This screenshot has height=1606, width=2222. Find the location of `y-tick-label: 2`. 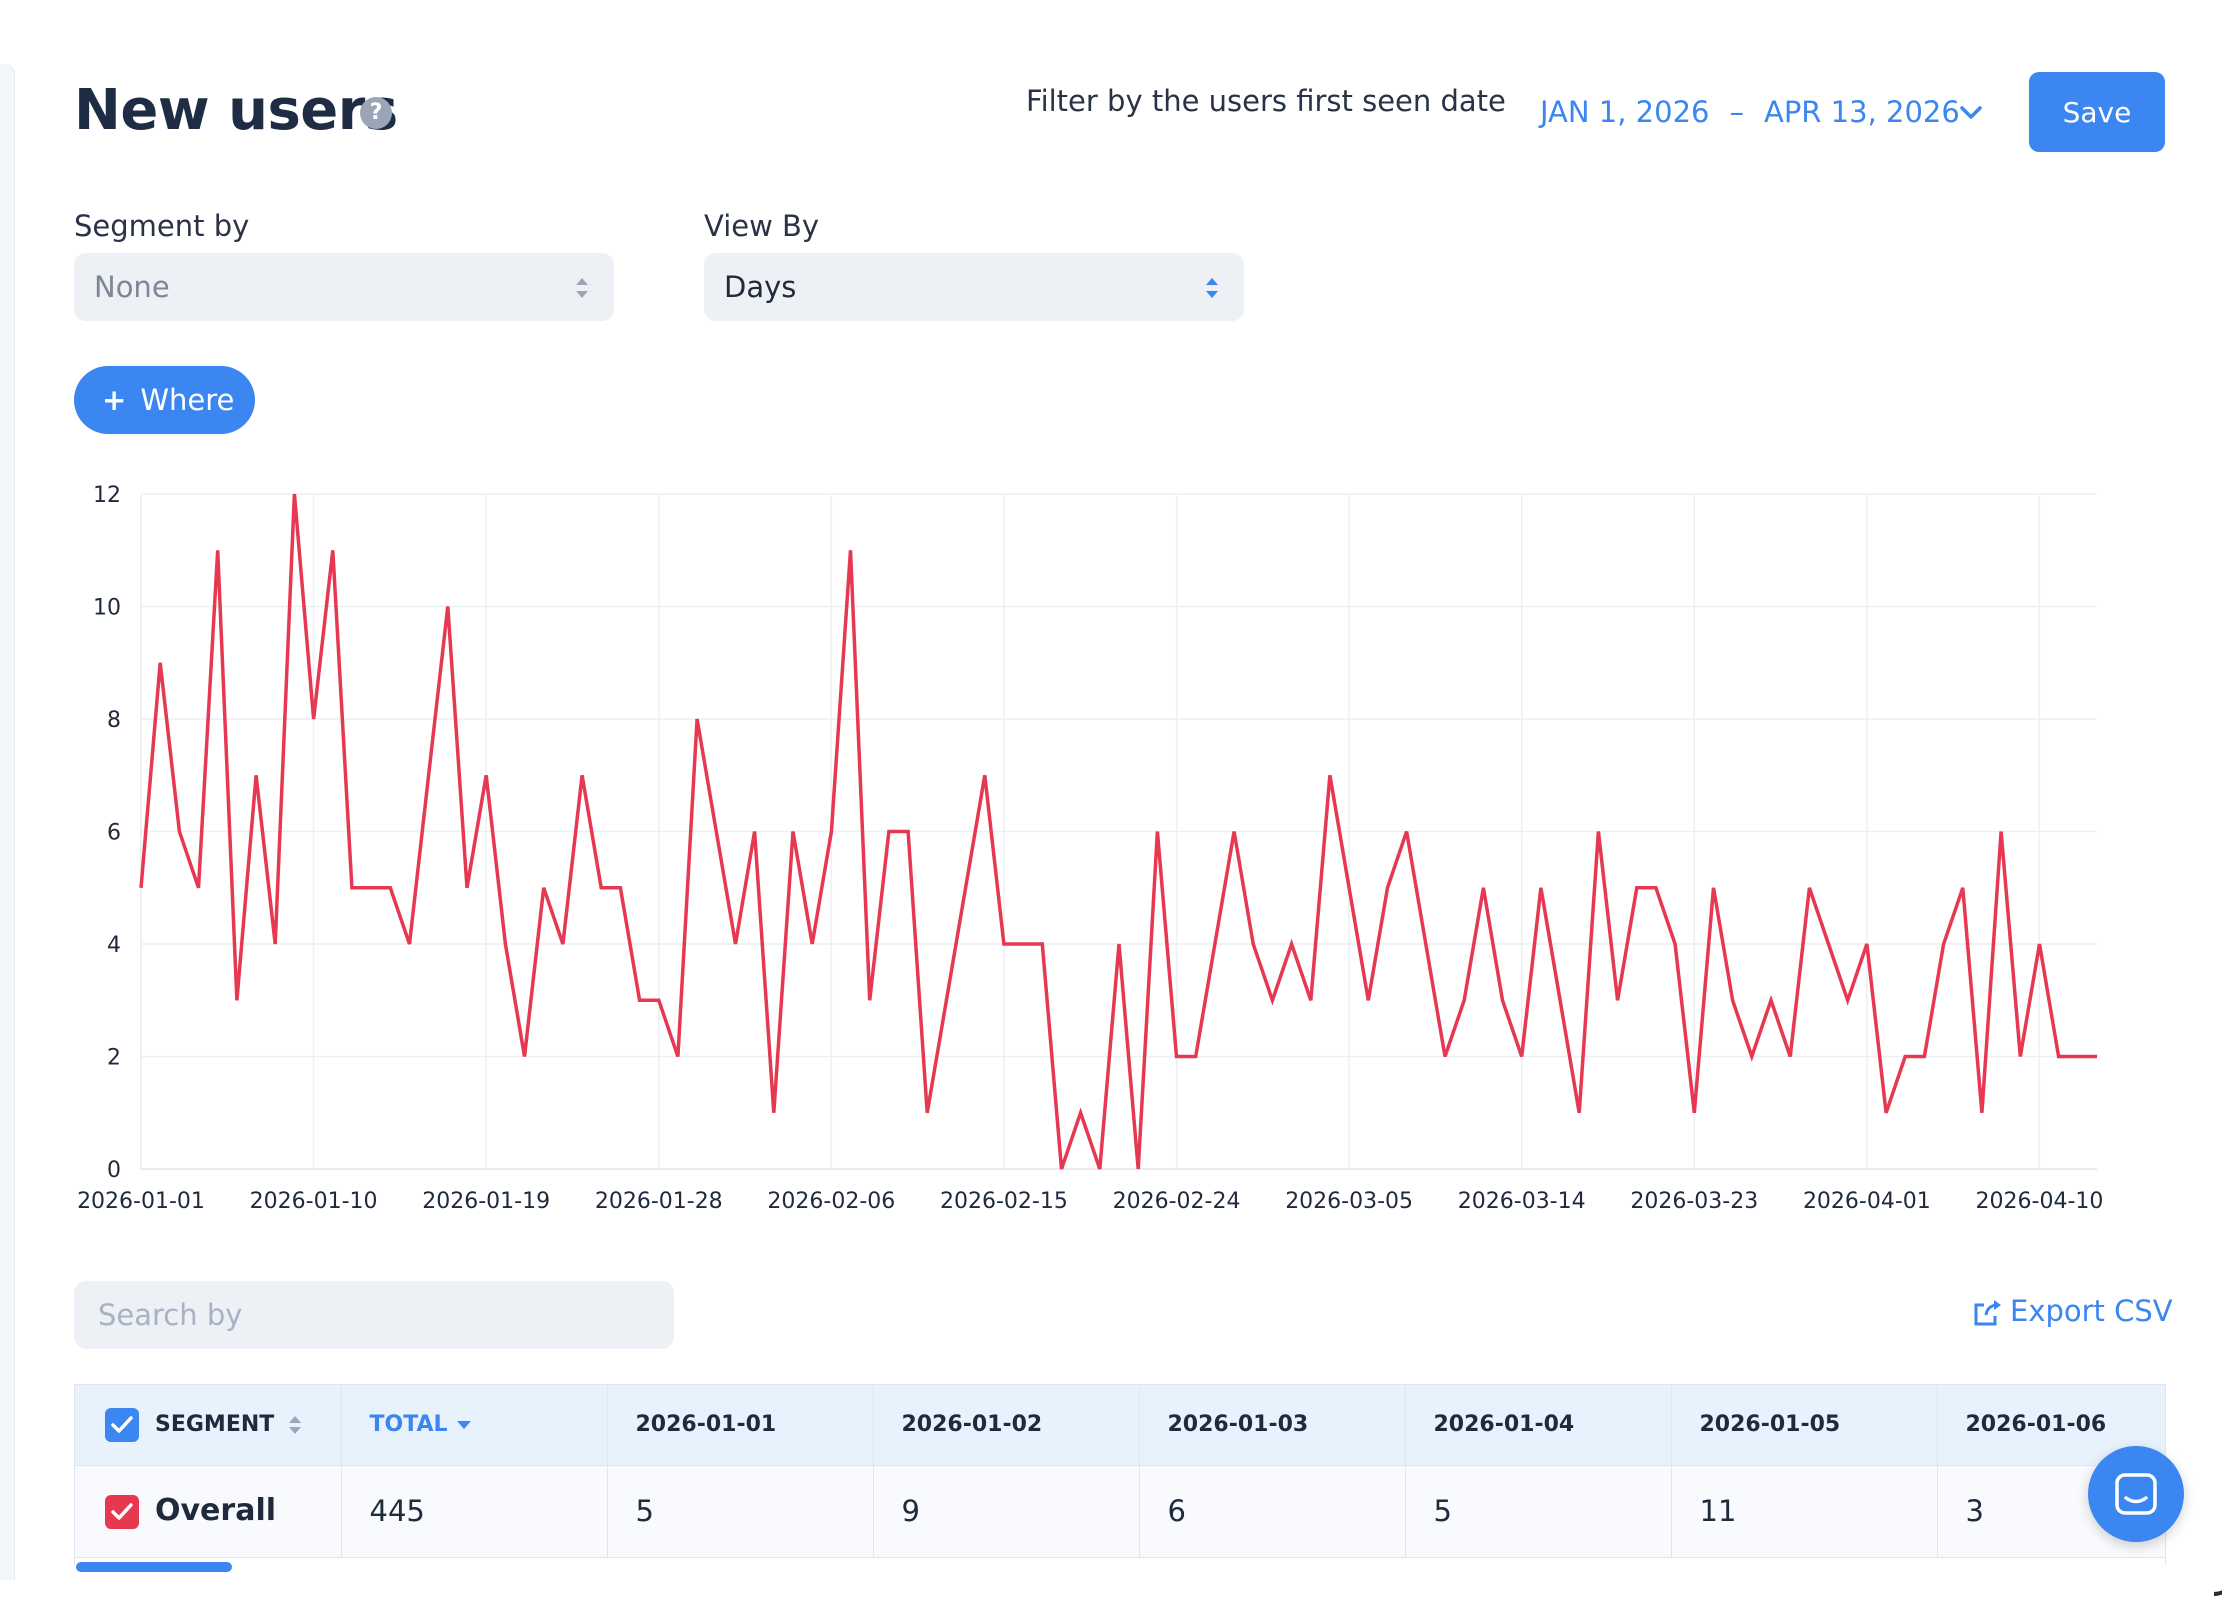

y-tick-label: 2 is located at coordinates (114, 1058).